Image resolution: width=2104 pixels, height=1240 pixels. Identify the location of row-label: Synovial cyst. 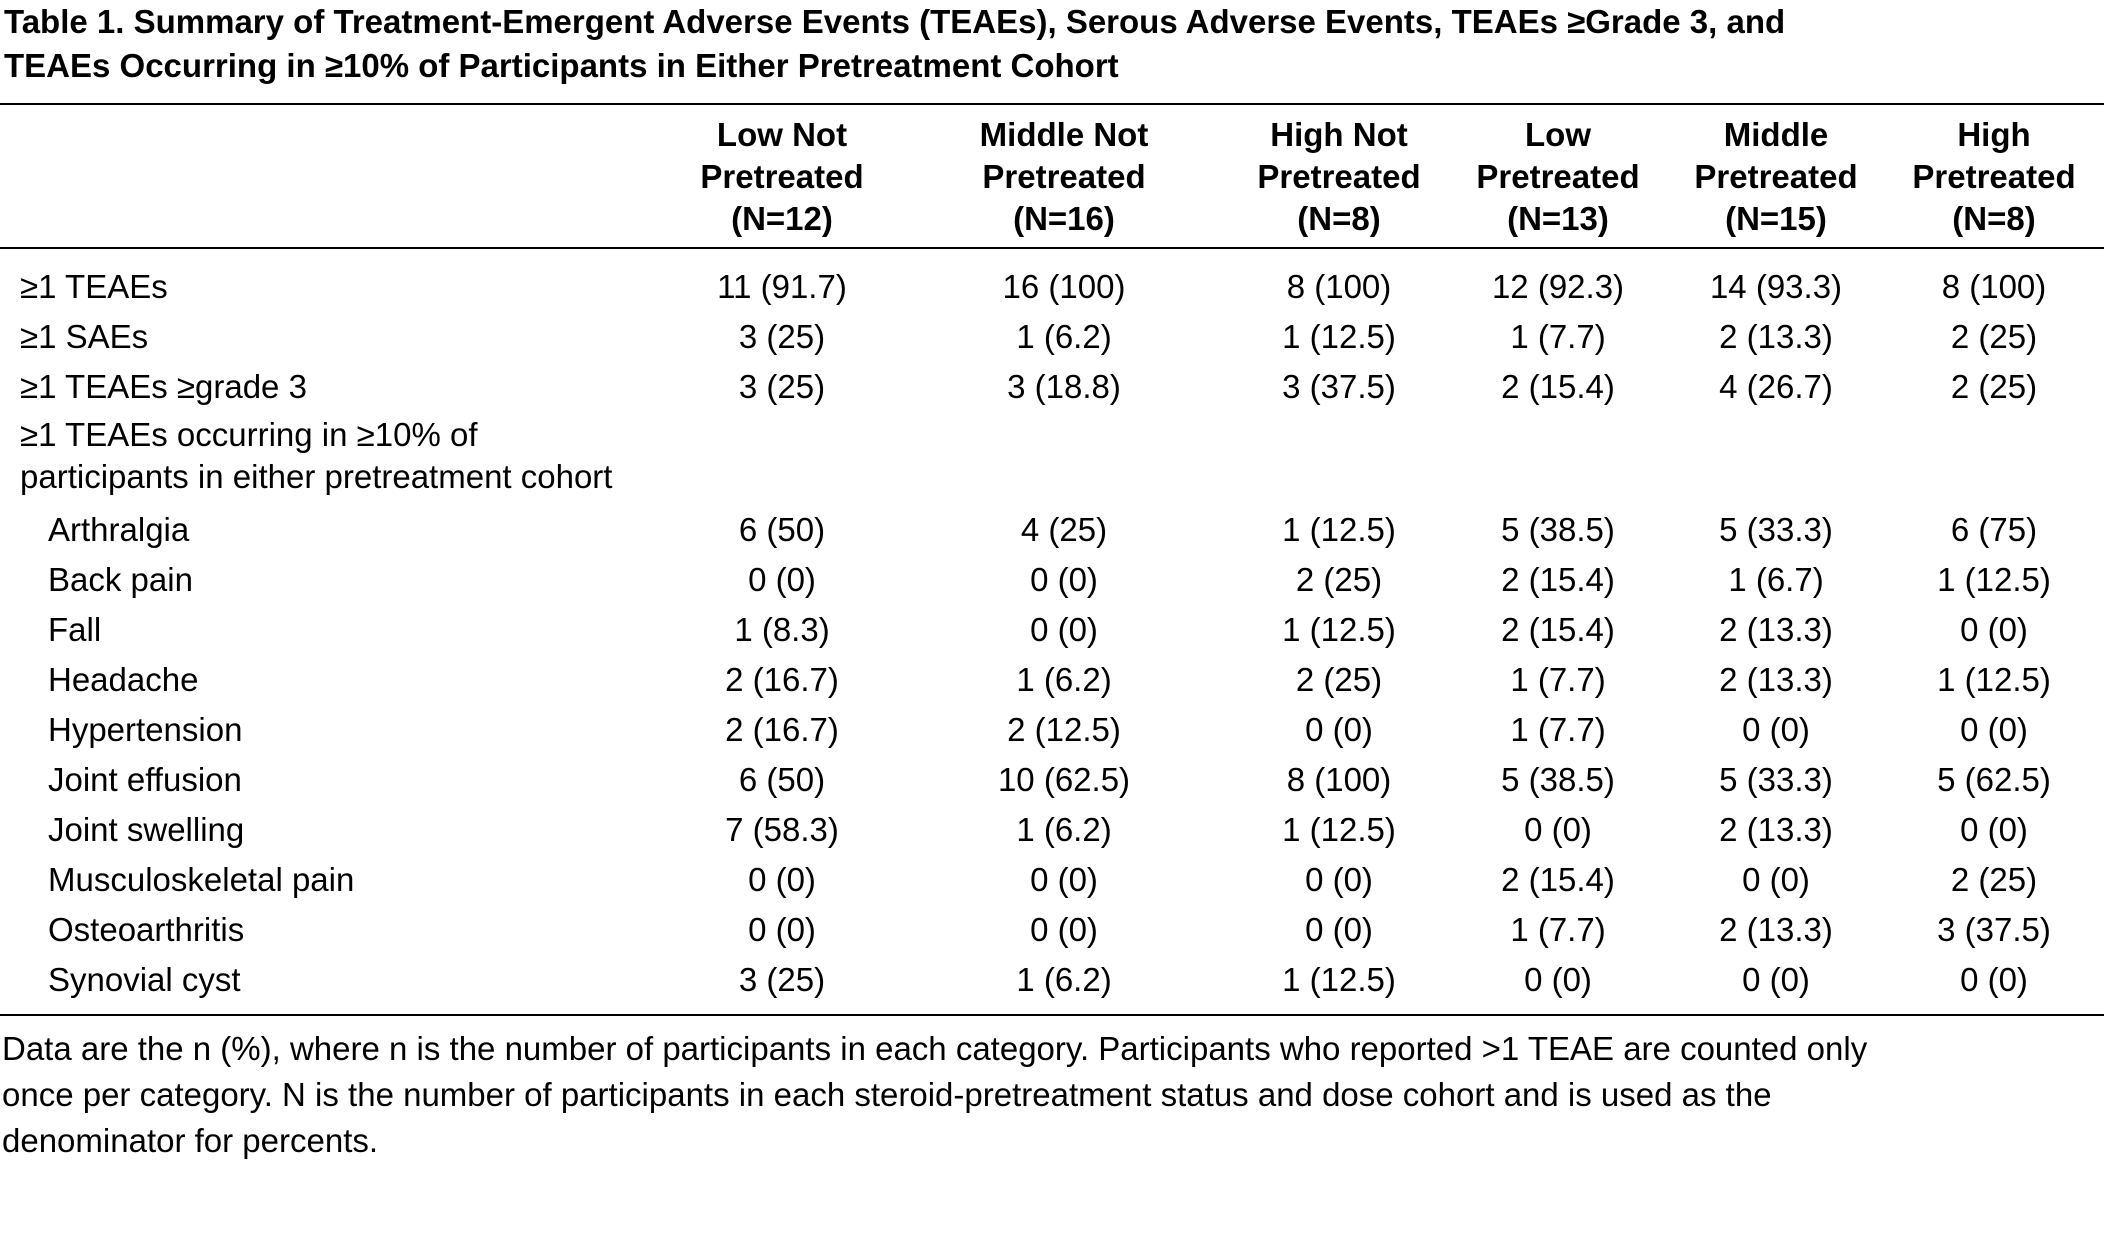
(144, 979).